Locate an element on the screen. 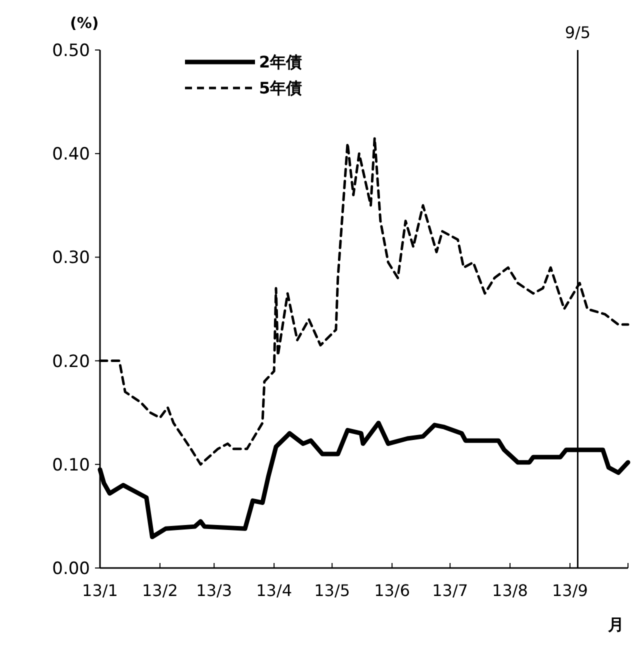 The image size is (640, 648). y-tick-label: 0.10 is located at coordinates (71, 465).